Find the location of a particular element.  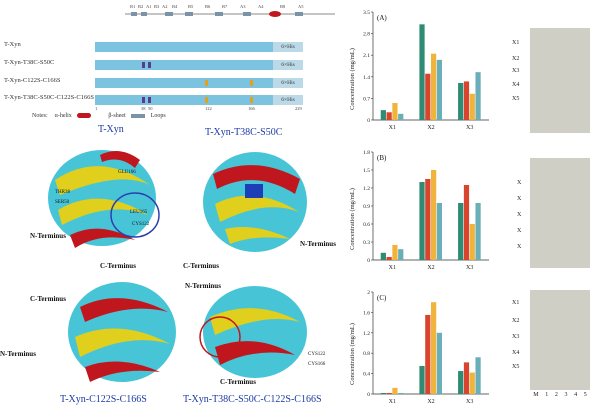

y-tick-label: 0.7 is located at coordinates (366, 99).